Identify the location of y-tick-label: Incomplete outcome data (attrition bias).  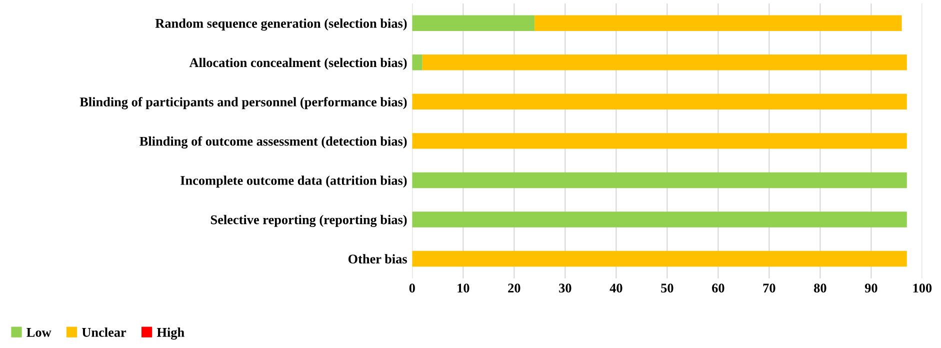
(293, 182).